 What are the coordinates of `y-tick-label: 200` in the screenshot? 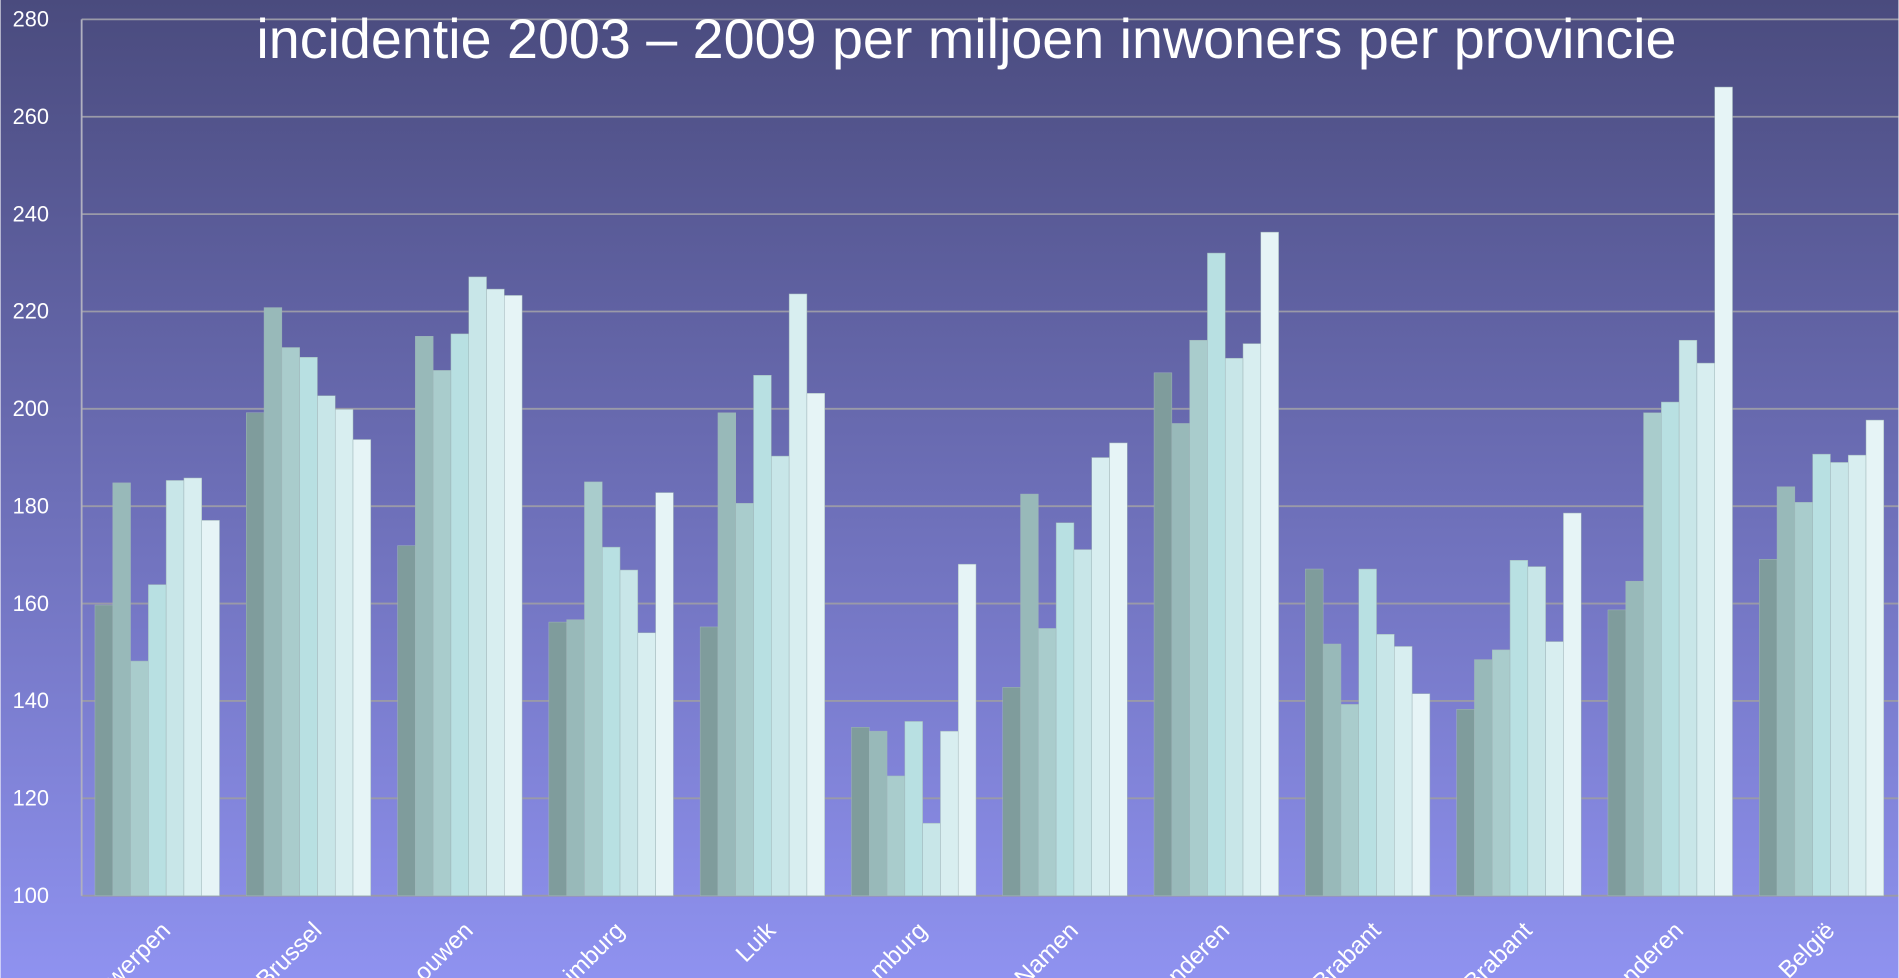 It's located at (31, 408).